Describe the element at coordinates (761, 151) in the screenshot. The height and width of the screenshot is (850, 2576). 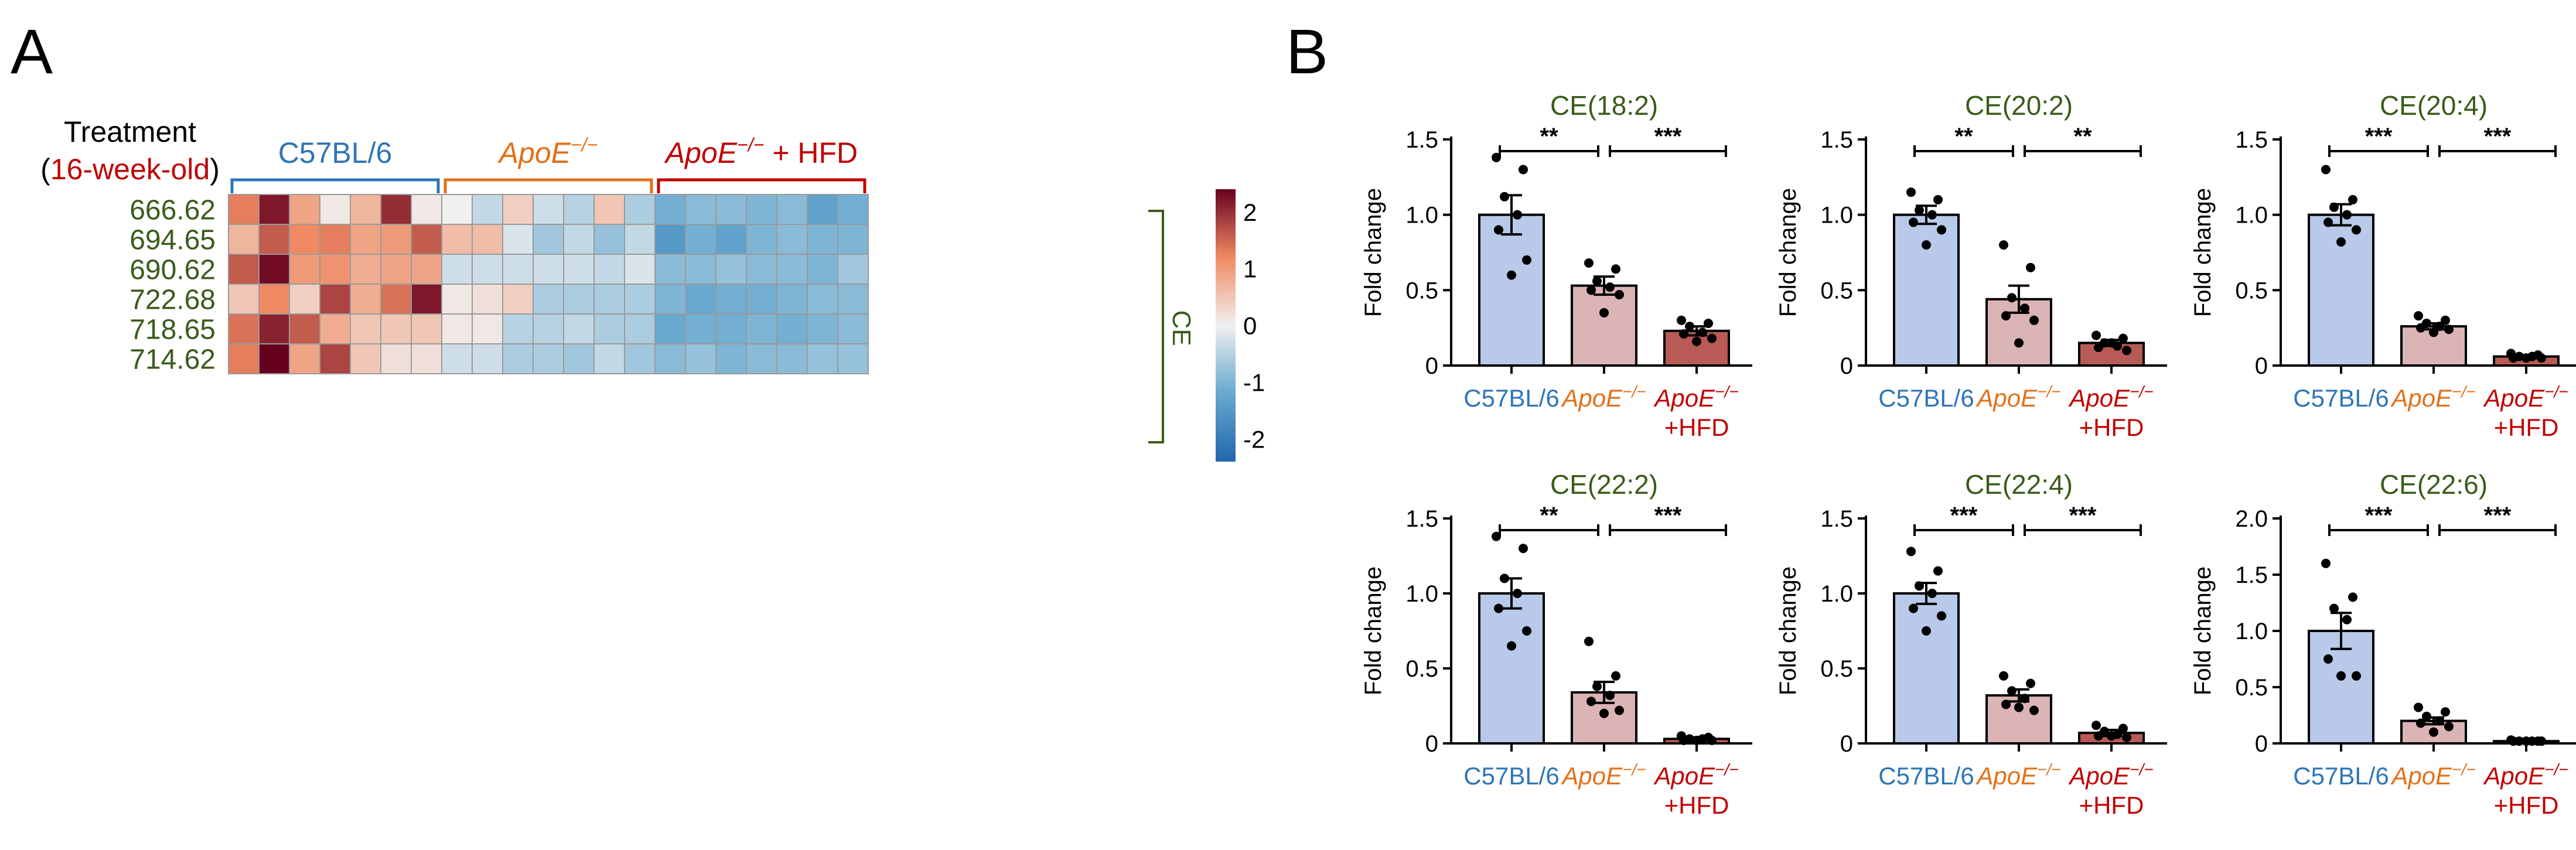
I see `heatmap-group-label: ApoE−/− + HFD` at that location.